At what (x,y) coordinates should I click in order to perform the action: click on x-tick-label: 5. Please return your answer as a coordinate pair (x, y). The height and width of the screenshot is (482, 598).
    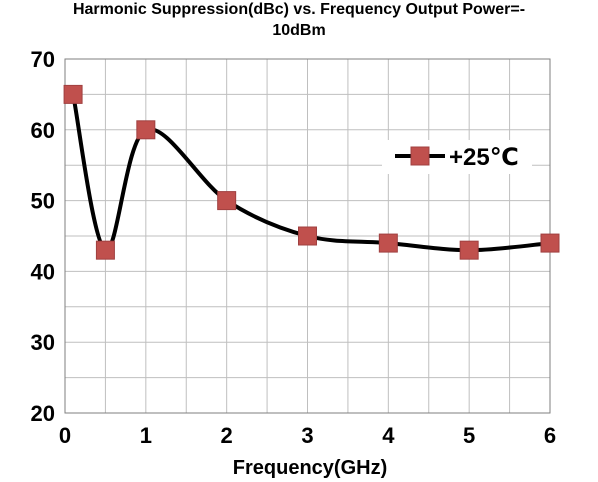
    Looking at the image, I should click on (469, 435).